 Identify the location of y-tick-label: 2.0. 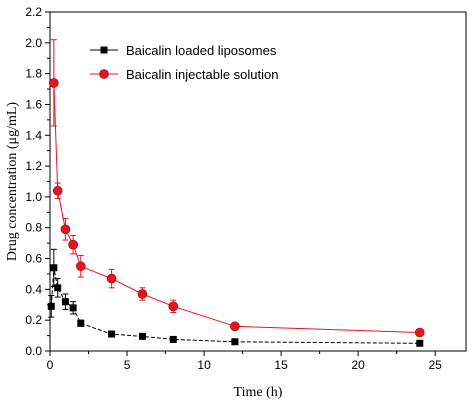
(33, 43).